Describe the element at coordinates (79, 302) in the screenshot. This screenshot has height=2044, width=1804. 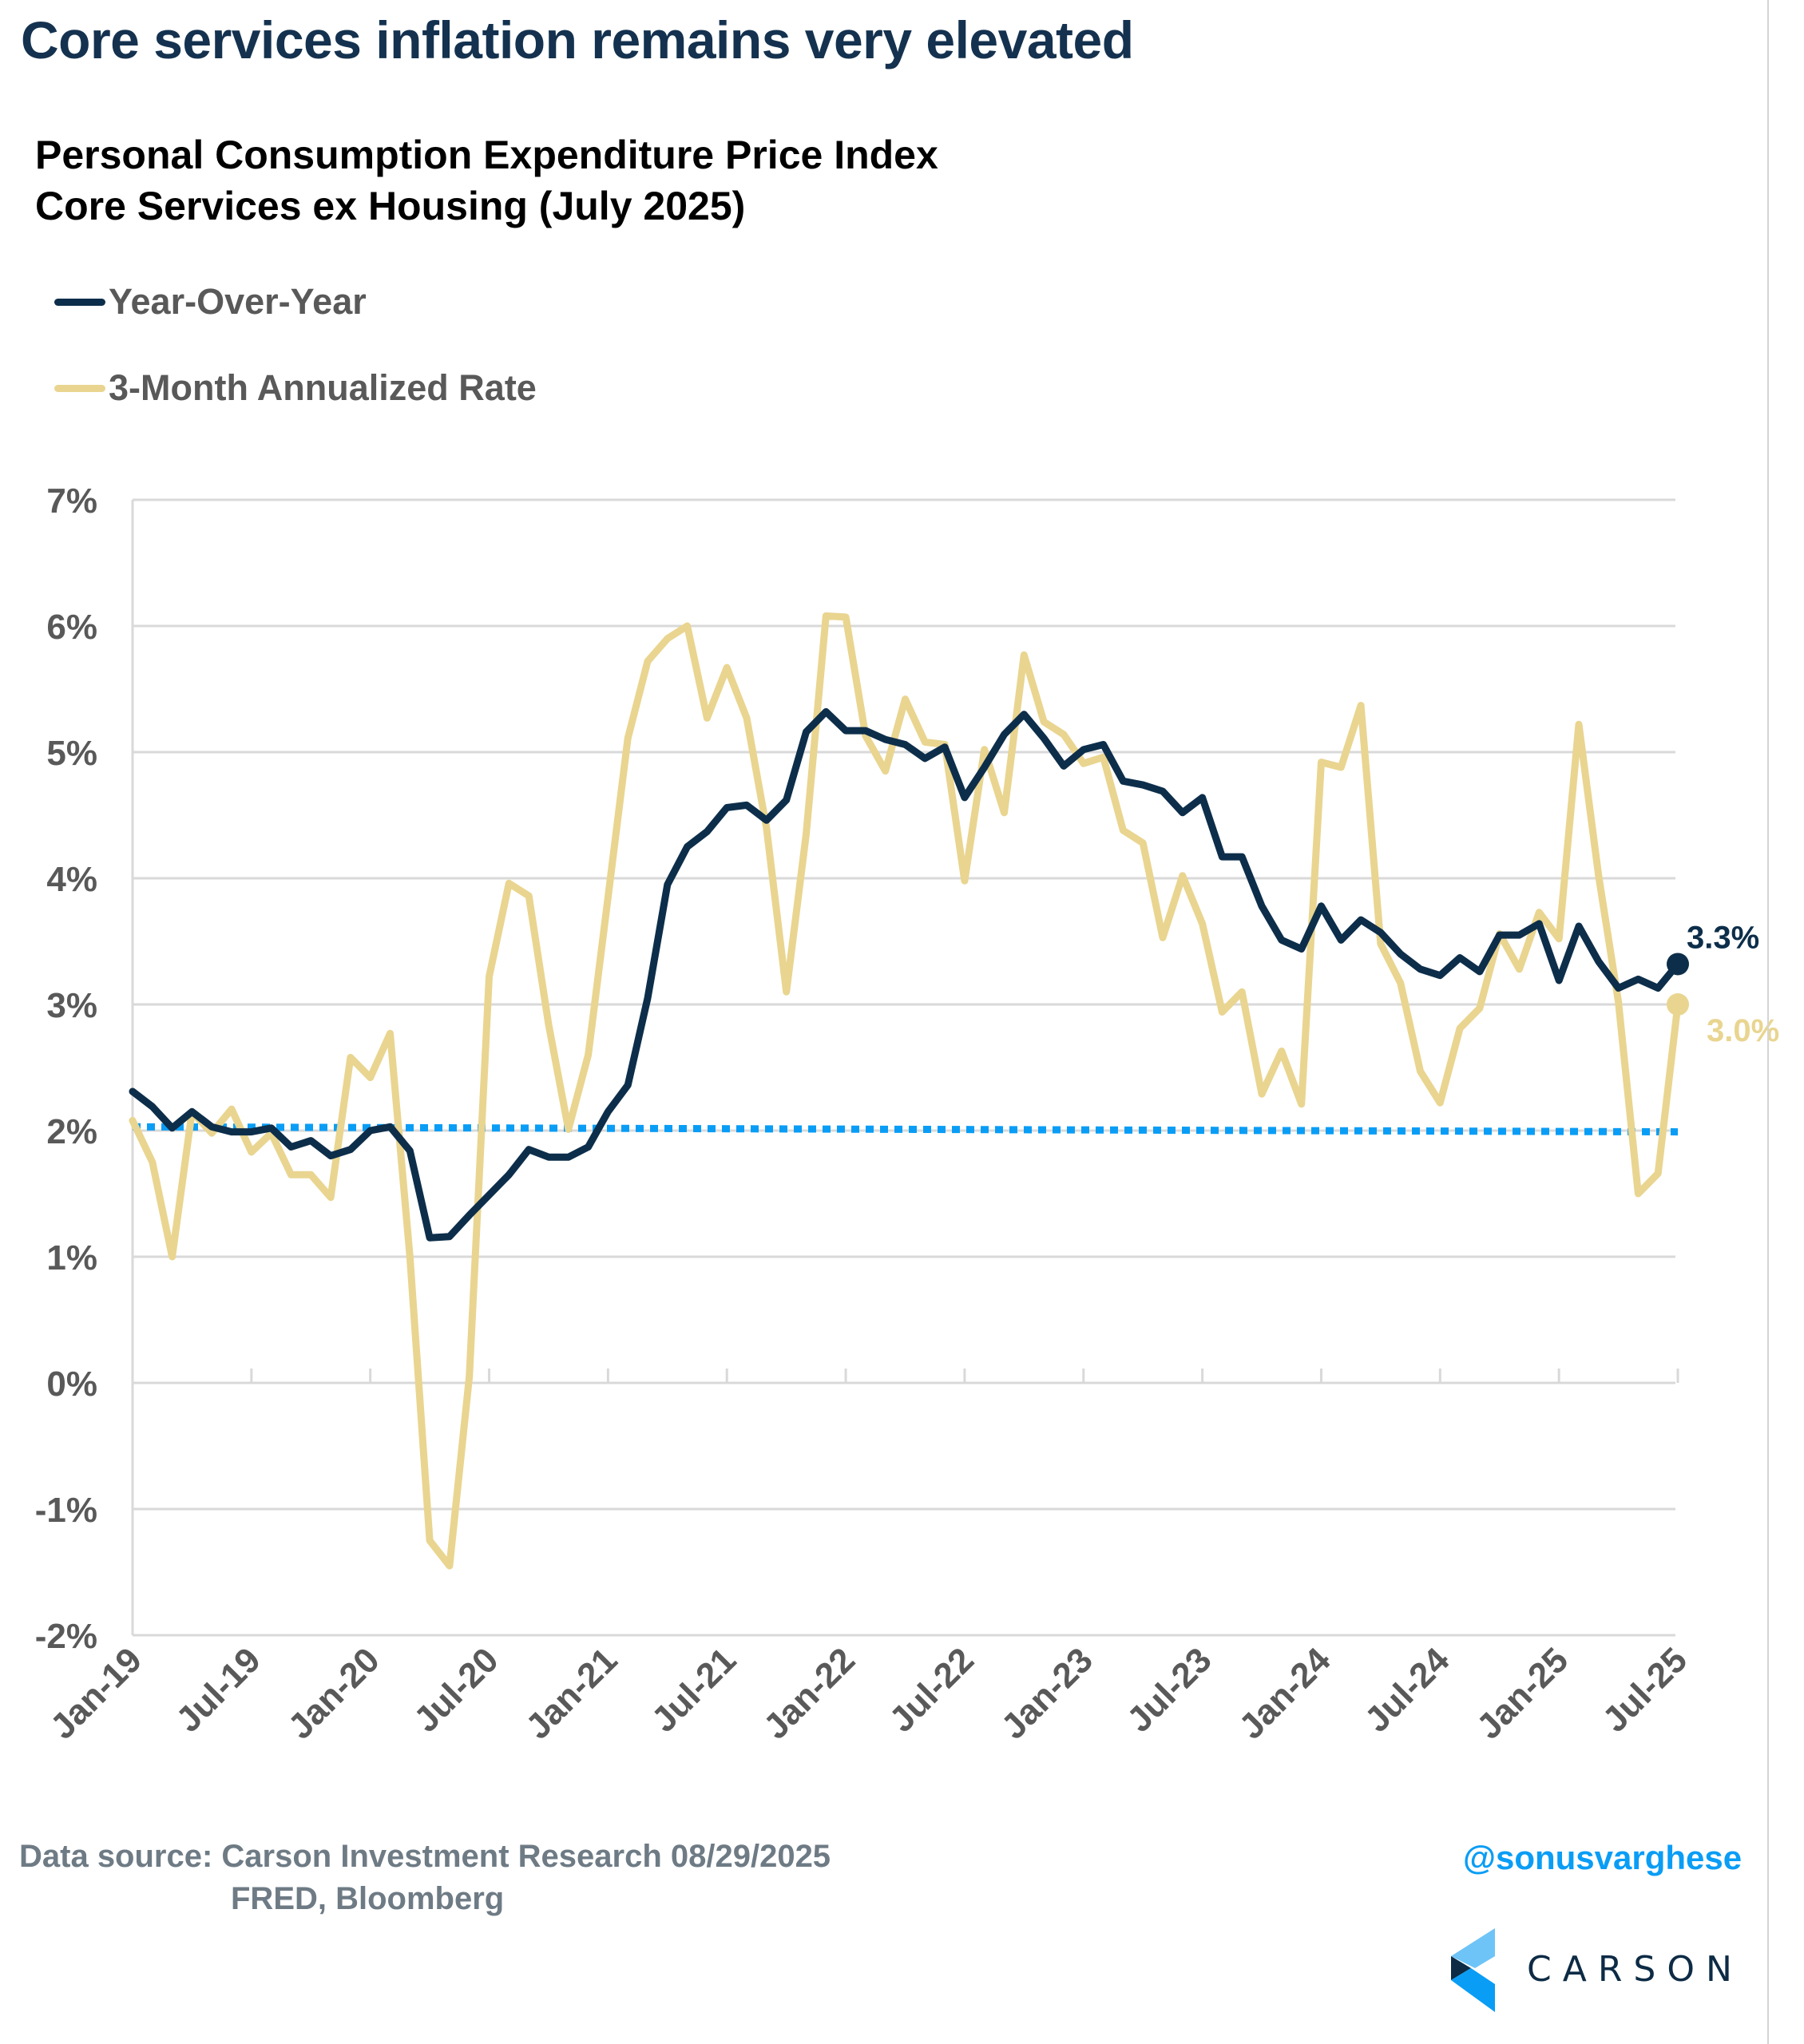
I see `legend-swatch-yoy` at that location.